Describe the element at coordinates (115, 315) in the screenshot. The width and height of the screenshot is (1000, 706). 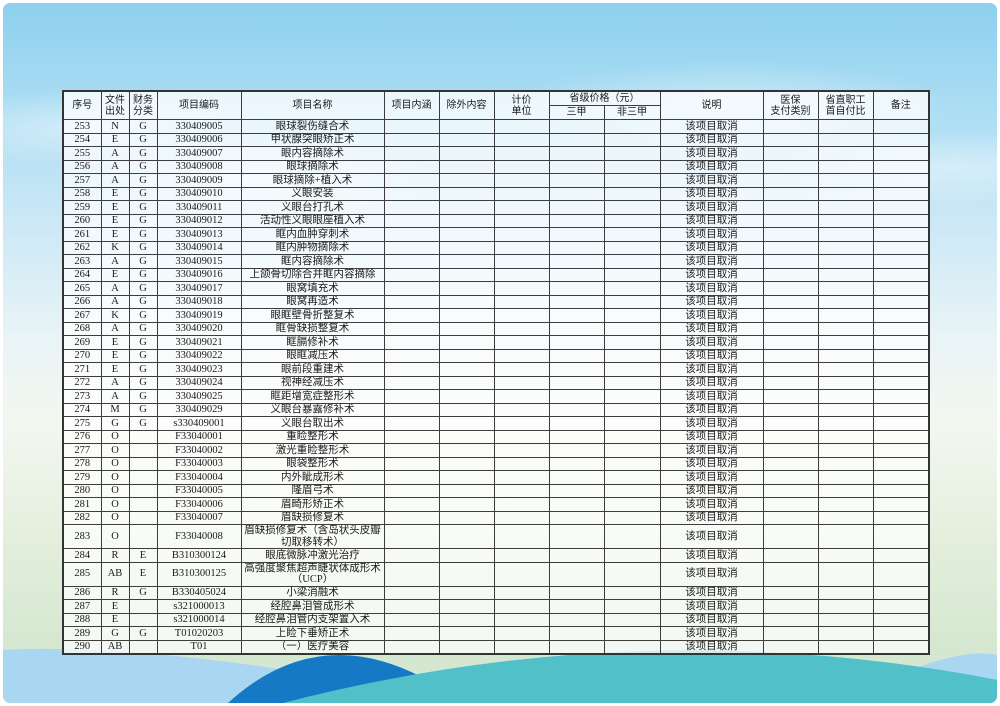
I see `cell-file-source: K` at that location.